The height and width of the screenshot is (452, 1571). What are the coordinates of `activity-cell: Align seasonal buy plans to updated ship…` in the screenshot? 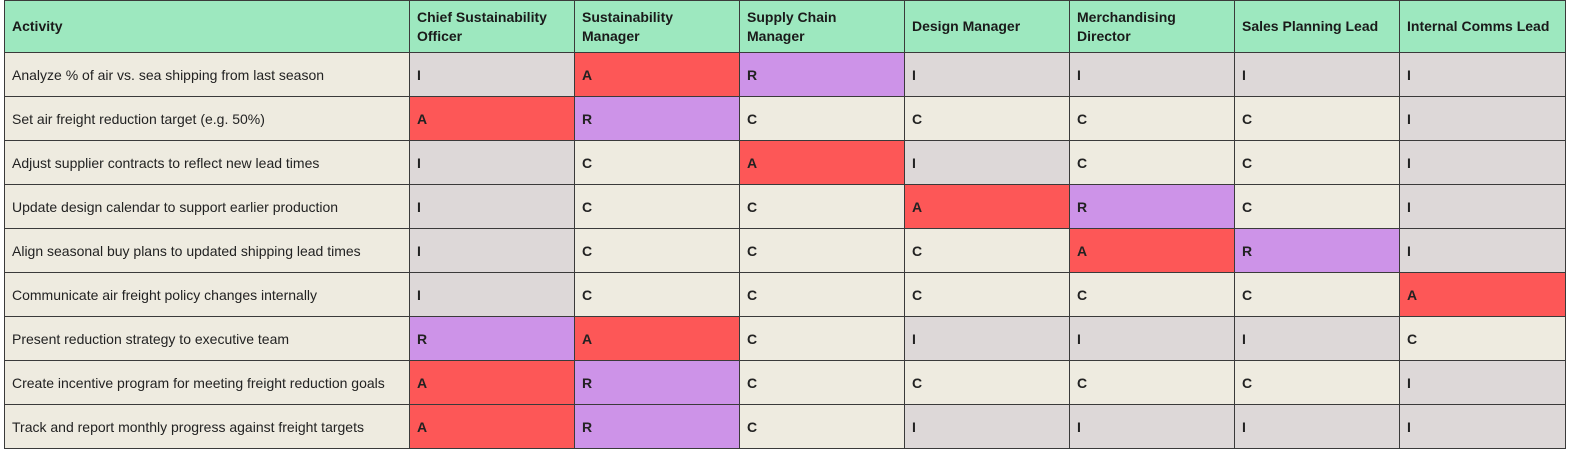 It's located at (207, 250).